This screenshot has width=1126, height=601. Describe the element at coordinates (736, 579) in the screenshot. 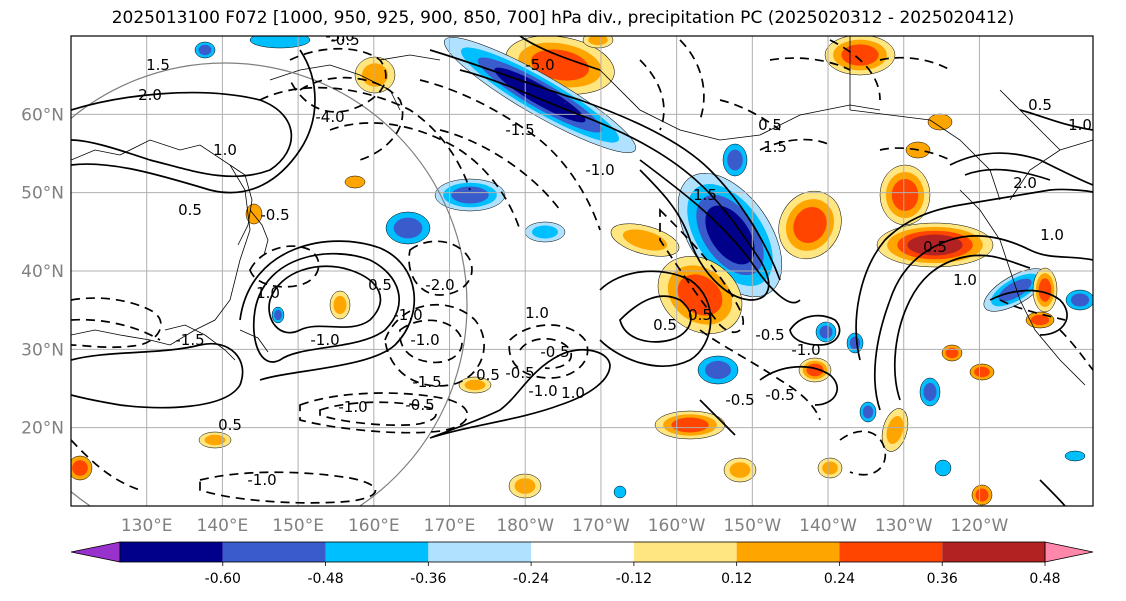

I see `colorbar-tick-label: 0.12` at that location.